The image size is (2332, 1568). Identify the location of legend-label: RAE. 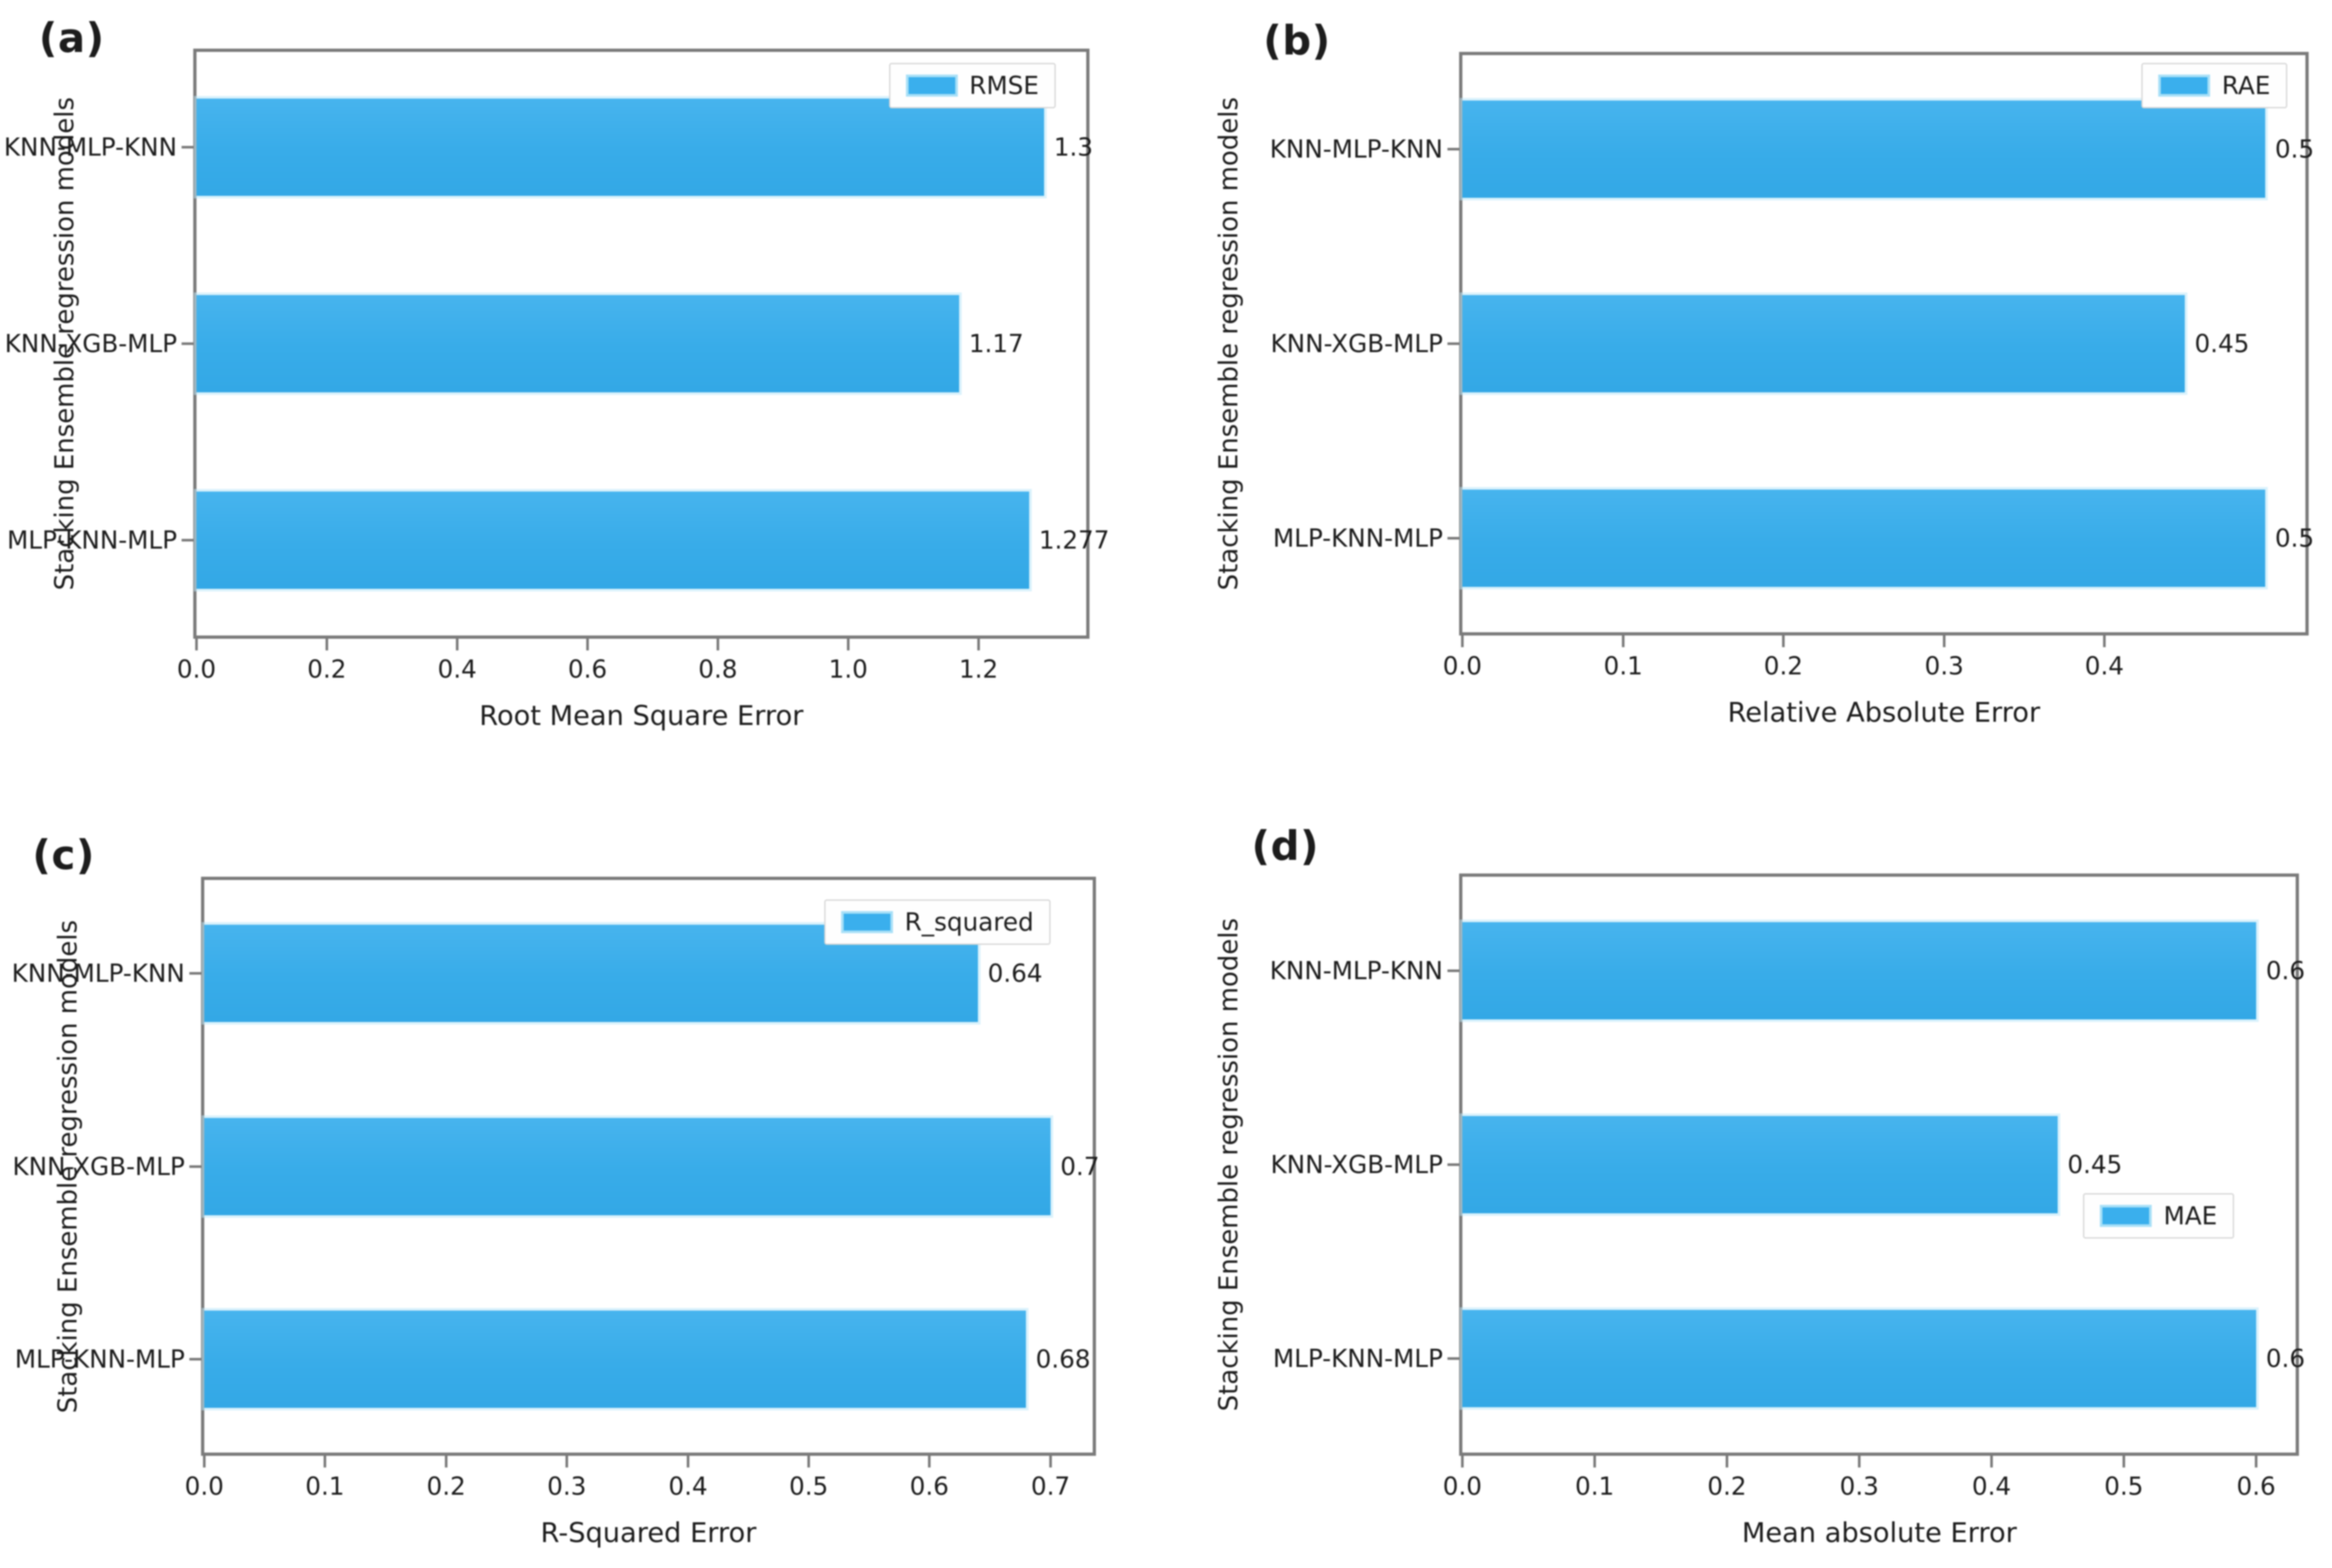
(2246, 85).